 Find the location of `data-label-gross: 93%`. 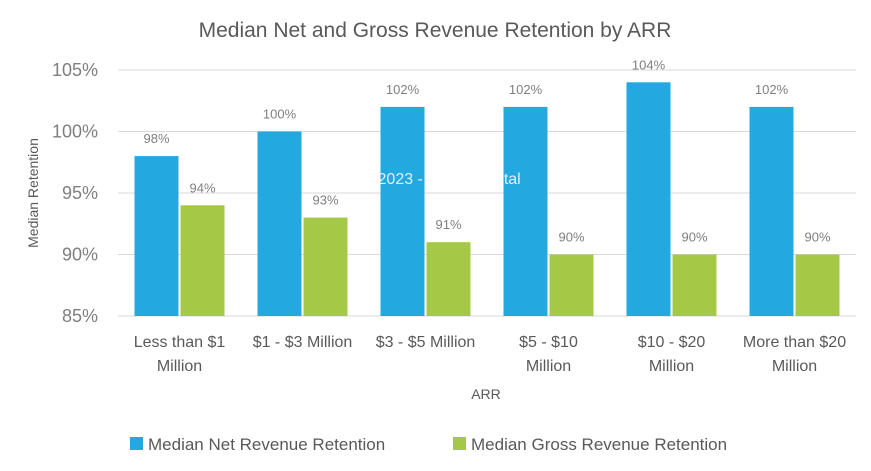

data-label-gross: 93% is located at coordinates (325, 200).